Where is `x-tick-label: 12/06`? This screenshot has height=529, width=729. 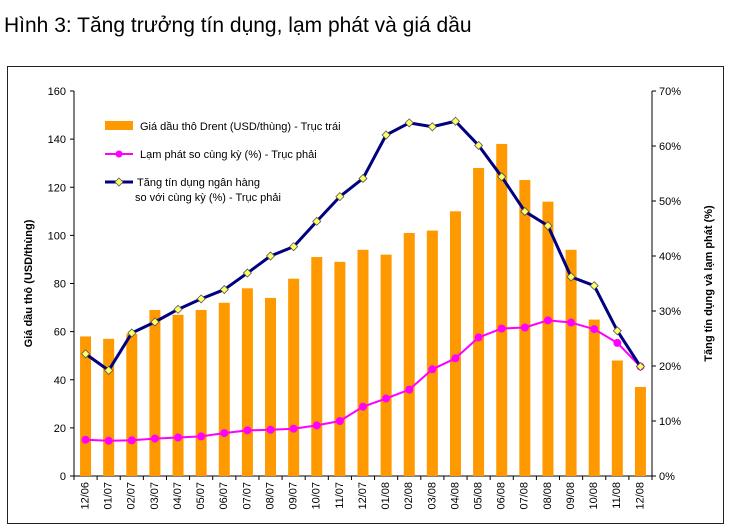 x-tick-label: 12/06 is located at coordinates (85, 496).